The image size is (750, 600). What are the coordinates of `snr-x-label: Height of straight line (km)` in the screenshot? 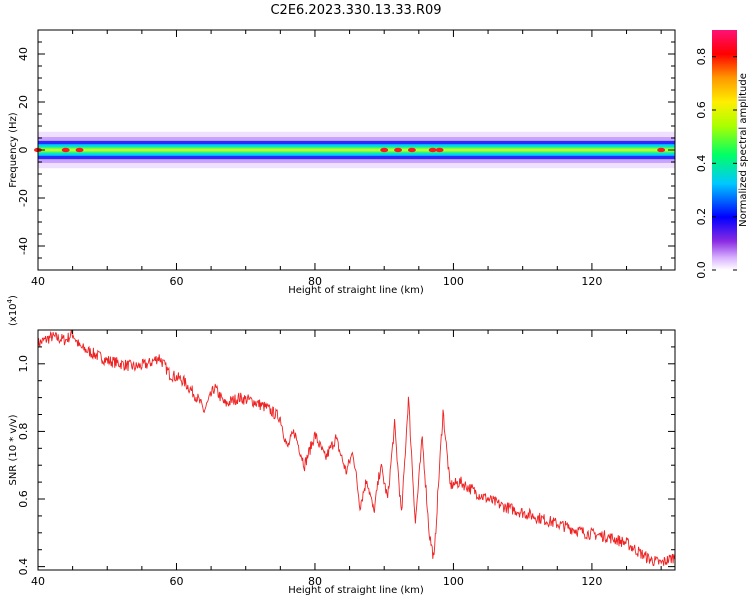 It's located at (356, 590).